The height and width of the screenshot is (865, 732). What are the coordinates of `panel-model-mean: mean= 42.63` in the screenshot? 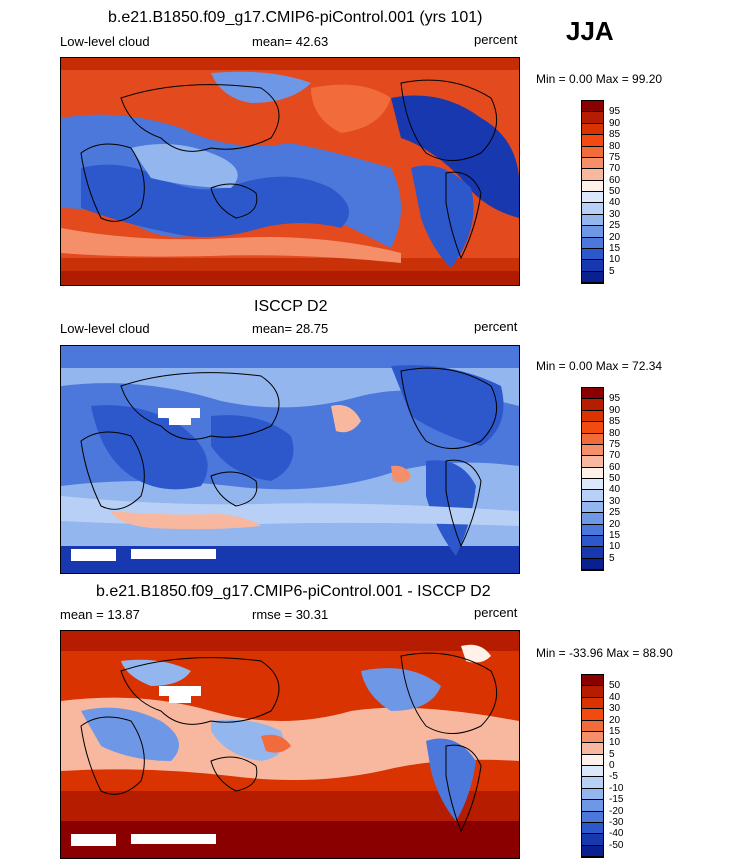 It's located at (290, 41).